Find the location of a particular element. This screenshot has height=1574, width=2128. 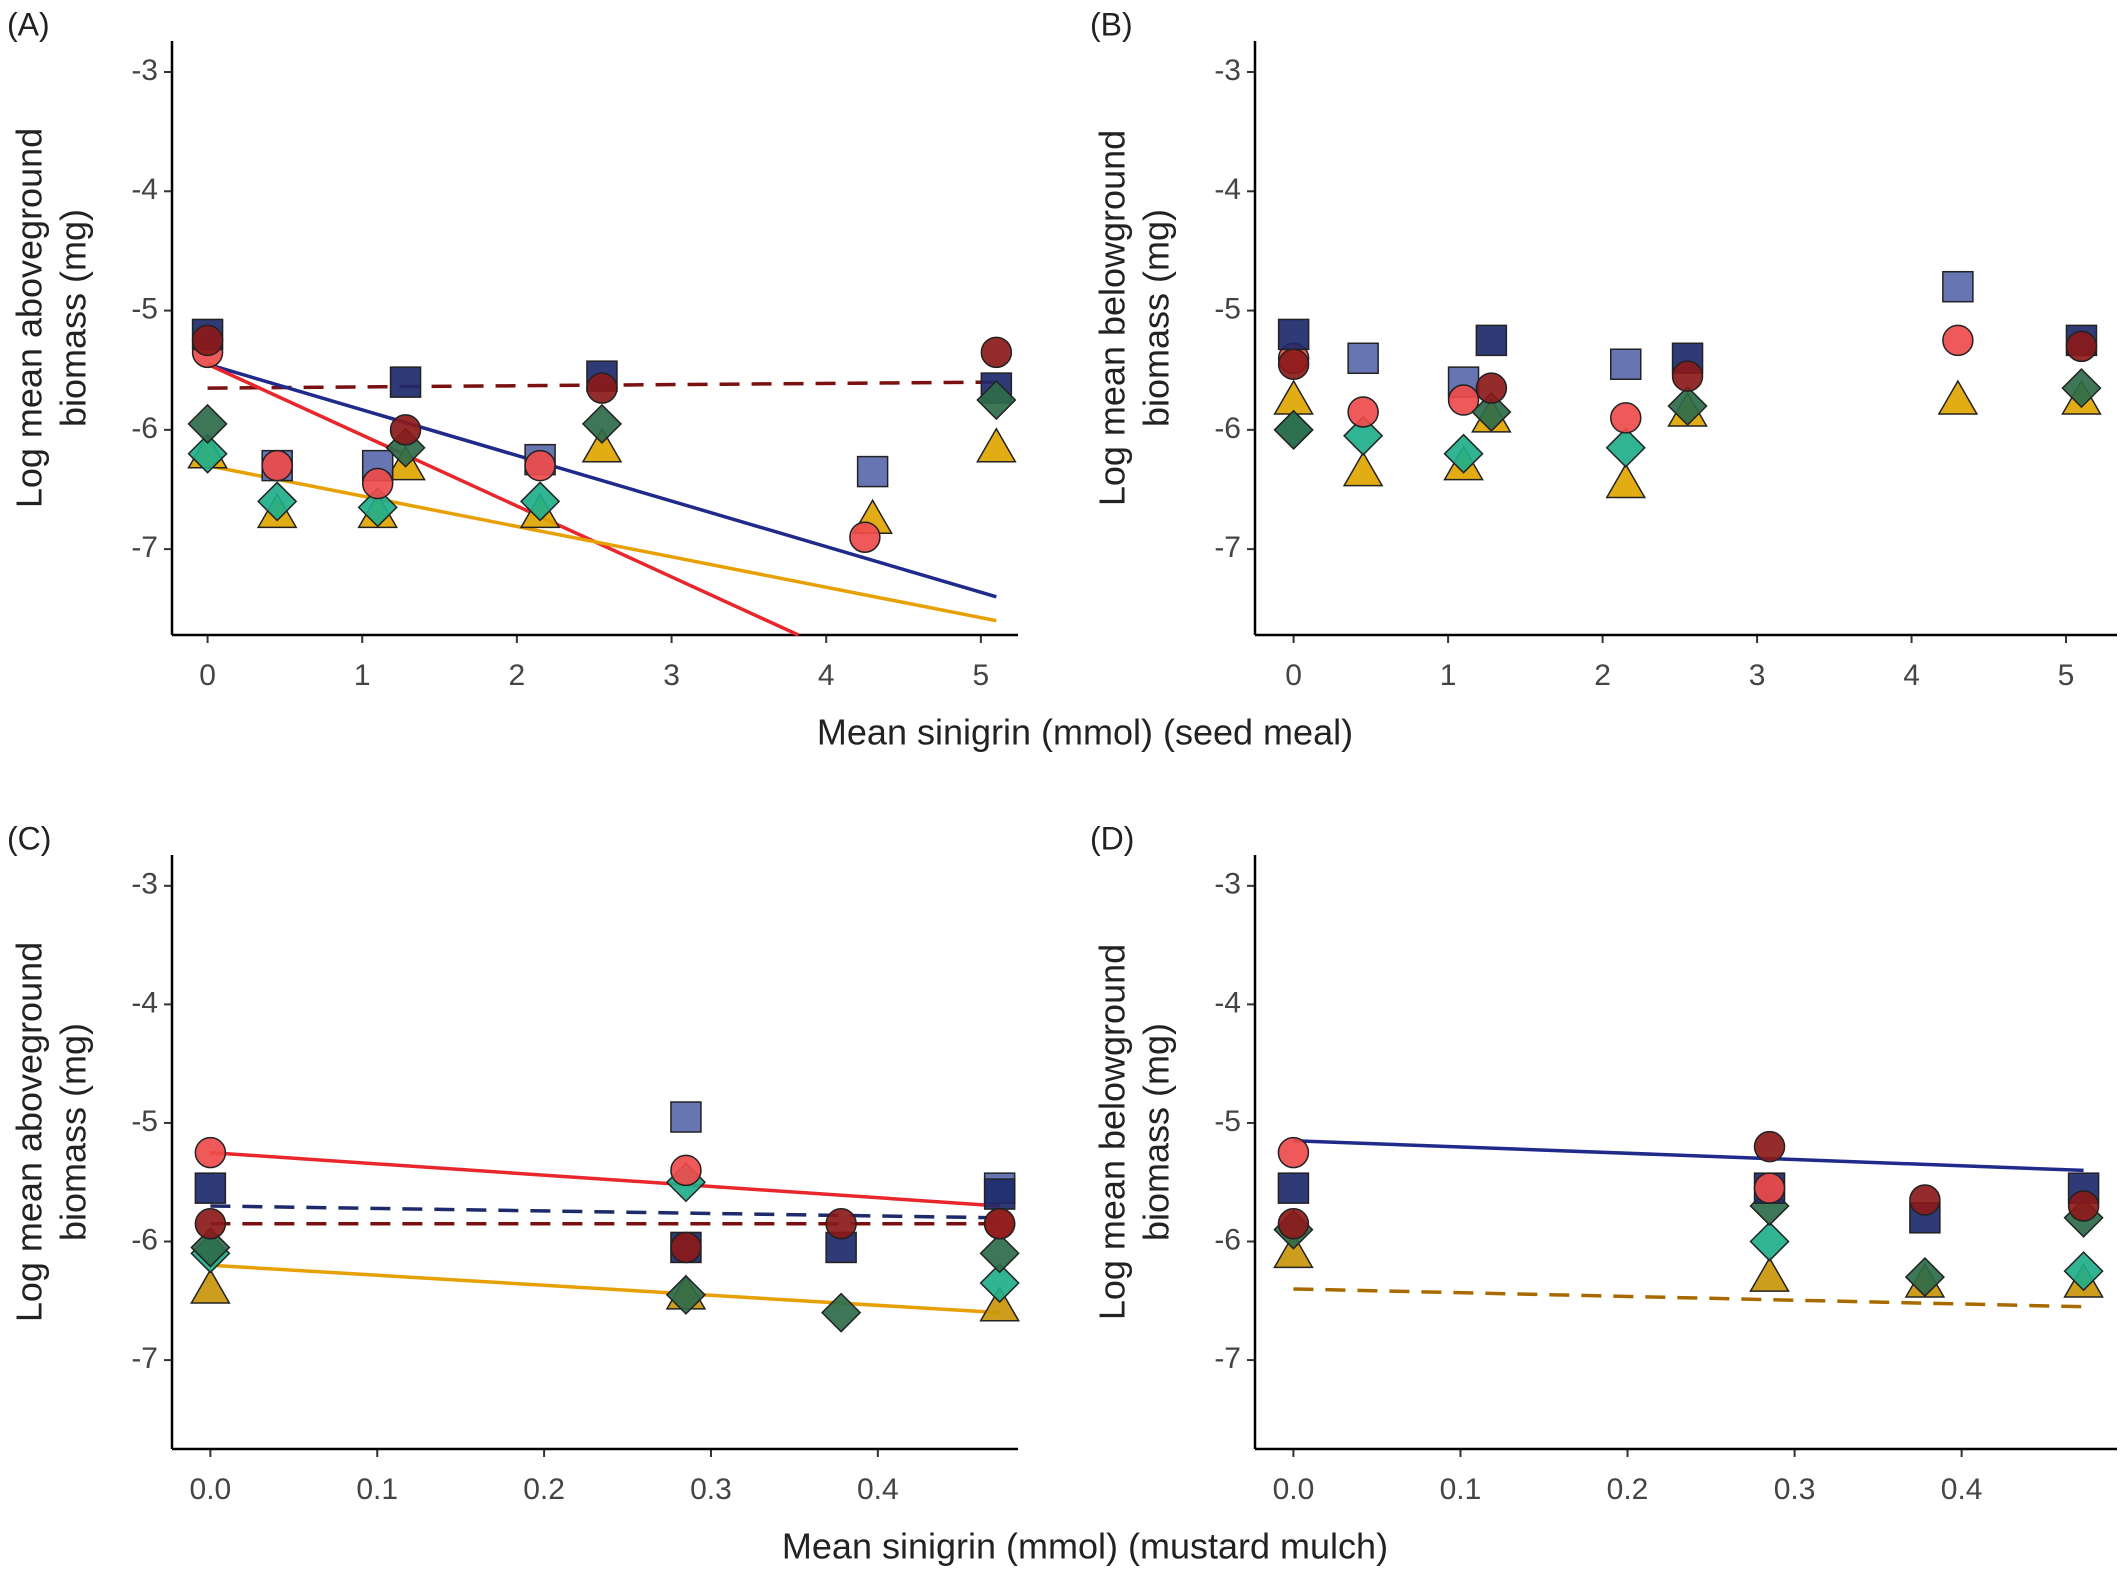

x-tick-label: 0.1 is located at coordinates (377, 1489).